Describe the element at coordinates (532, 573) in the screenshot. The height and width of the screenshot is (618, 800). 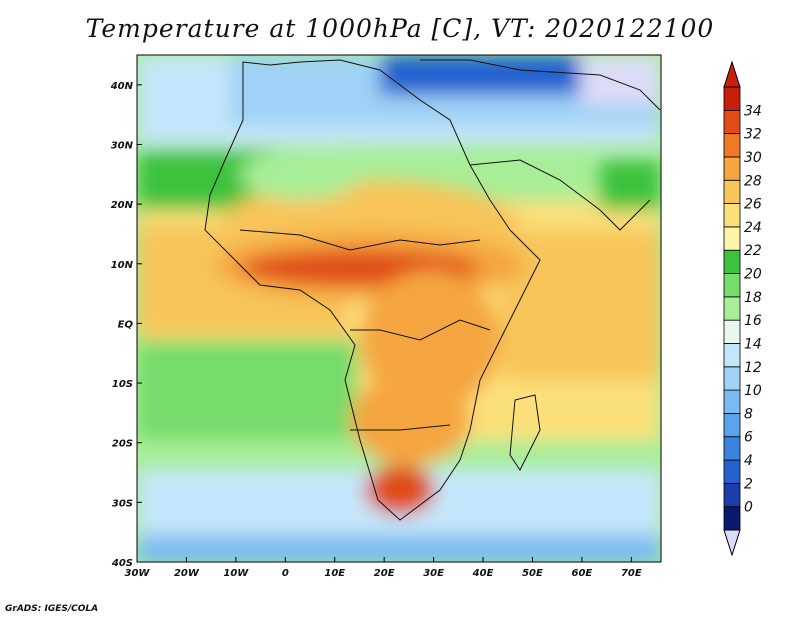
I see `lon-tick-label: 50E` at that location.